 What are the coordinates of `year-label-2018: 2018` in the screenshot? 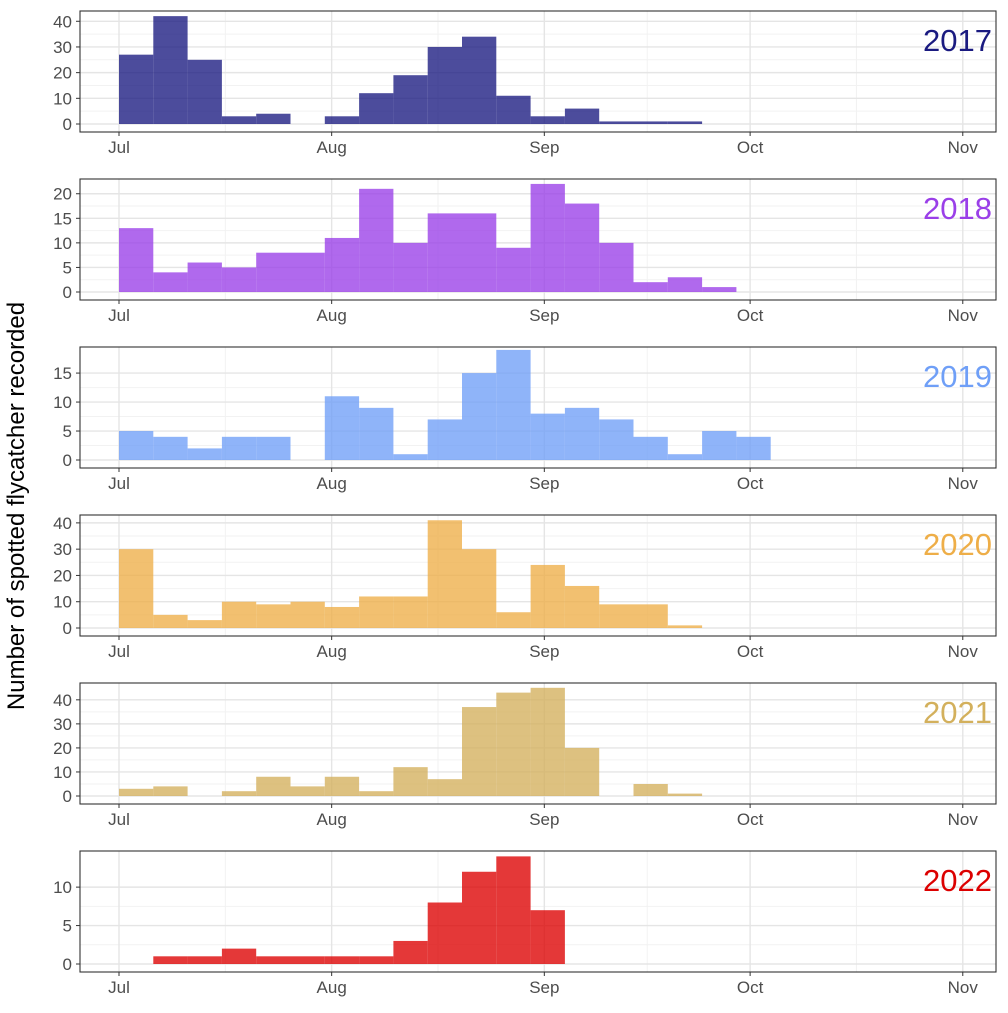 It's located at (957, 208).